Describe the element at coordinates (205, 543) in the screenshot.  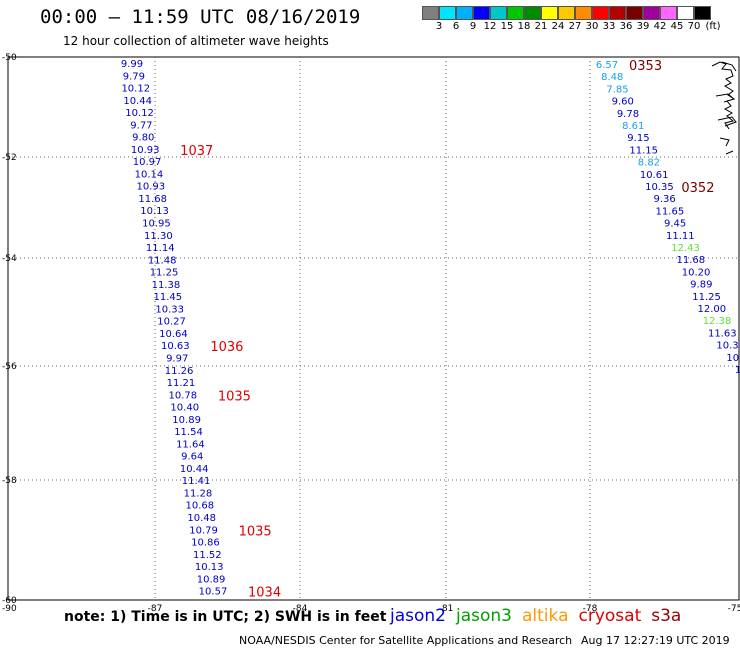
I see `swh-value: 10.86` at that location.